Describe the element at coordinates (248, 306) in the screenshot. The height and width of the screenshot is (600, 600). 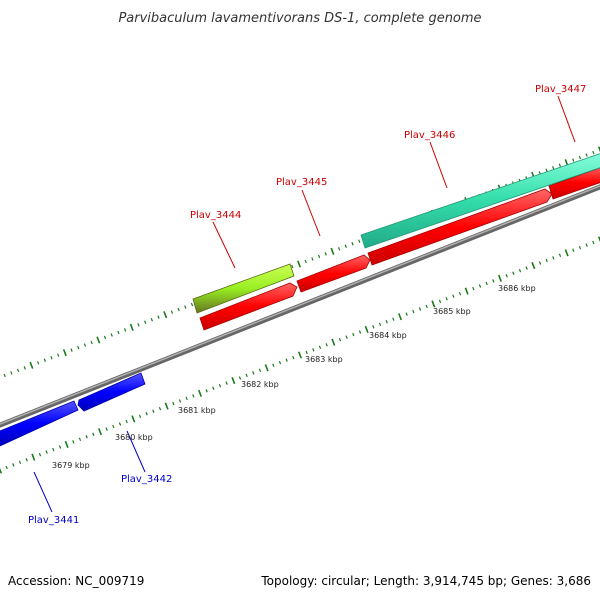
I see `gene-plav-3444-cds` at that location.